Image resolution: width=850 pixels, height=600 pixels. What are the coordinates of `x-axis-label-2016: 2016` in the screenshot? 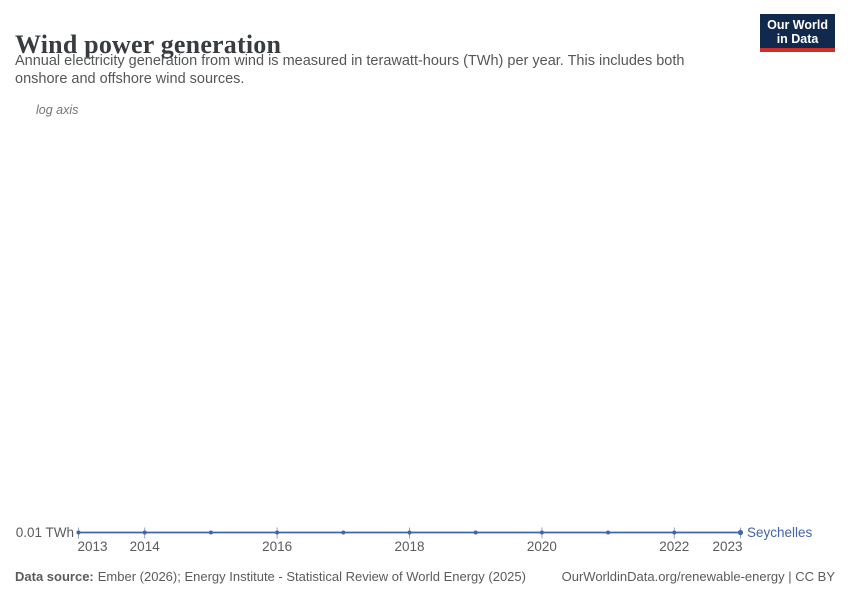 It's located at (277, 546).